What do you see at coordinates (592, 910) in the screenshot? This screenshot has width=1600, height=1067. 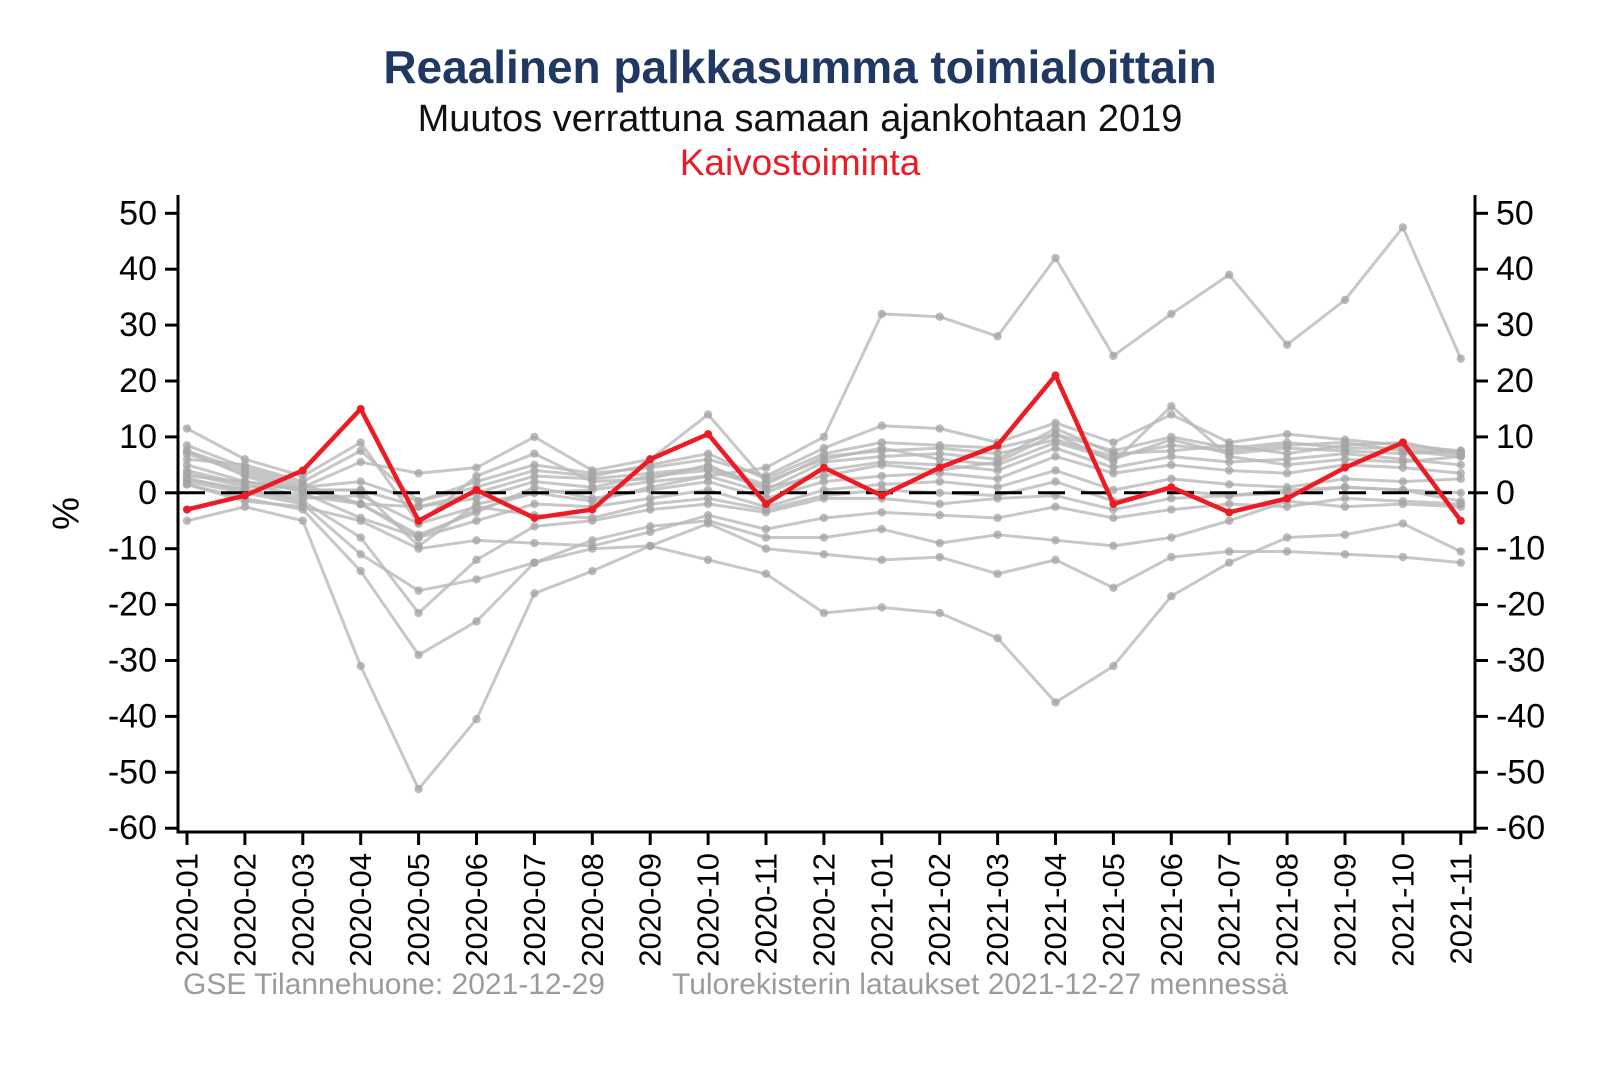 I see `x-tick-label: 2020-08` at bounding box center [592, 910].